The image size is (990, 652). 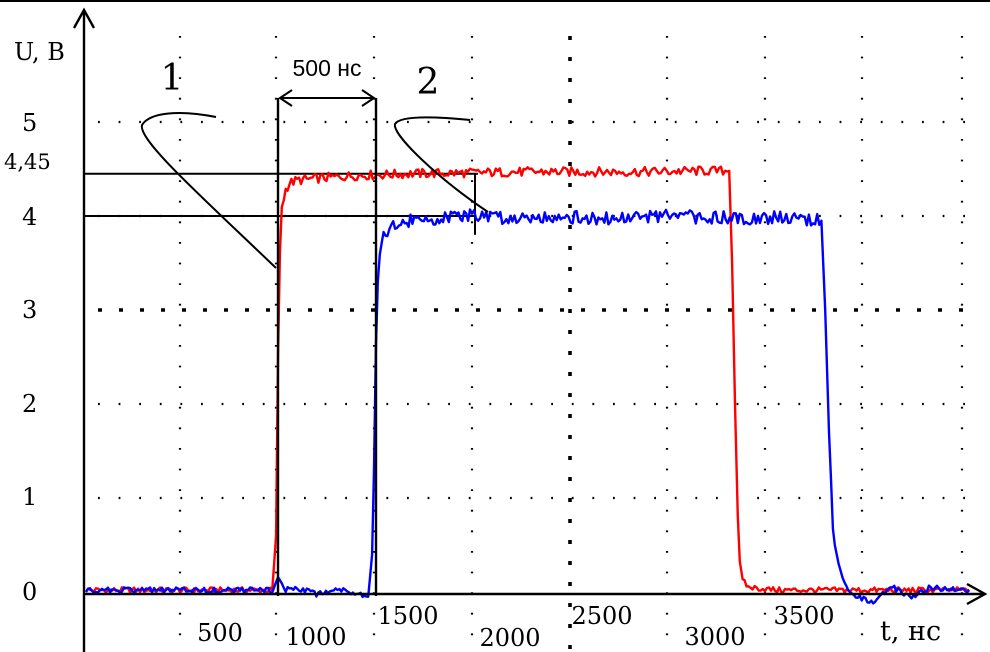 What do you see at coordinates (803, 616) in the screenshot?
I see `x-tick-label: 3500` at bounding box center [803, 616].